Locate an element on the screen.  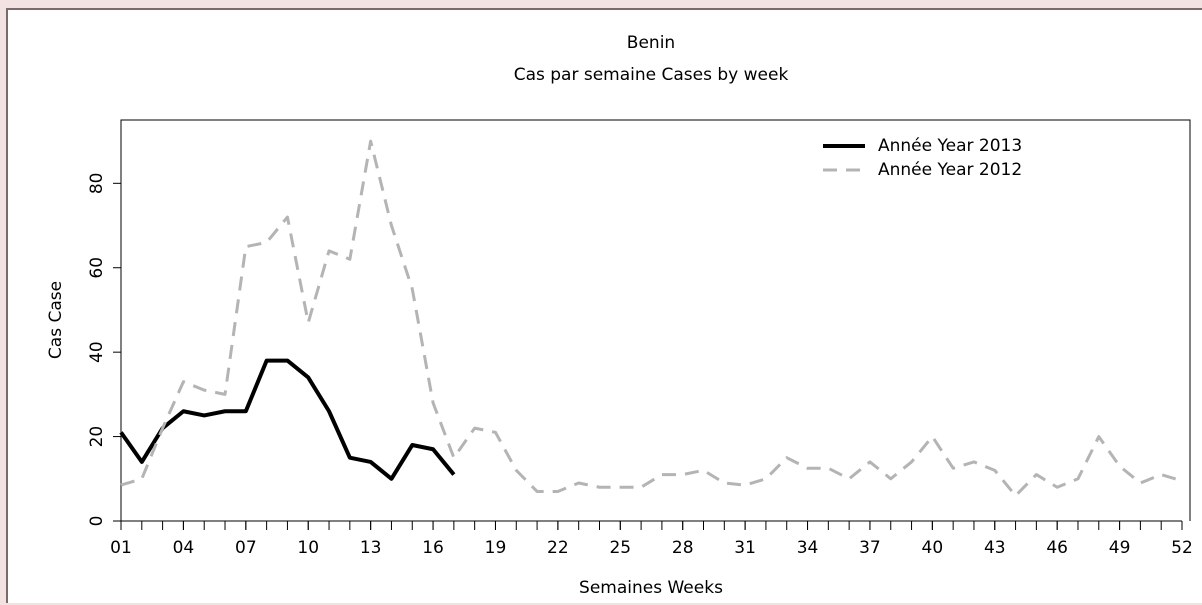
x-axis-label: Semaines Weeks is located at coordinates (651, 588).